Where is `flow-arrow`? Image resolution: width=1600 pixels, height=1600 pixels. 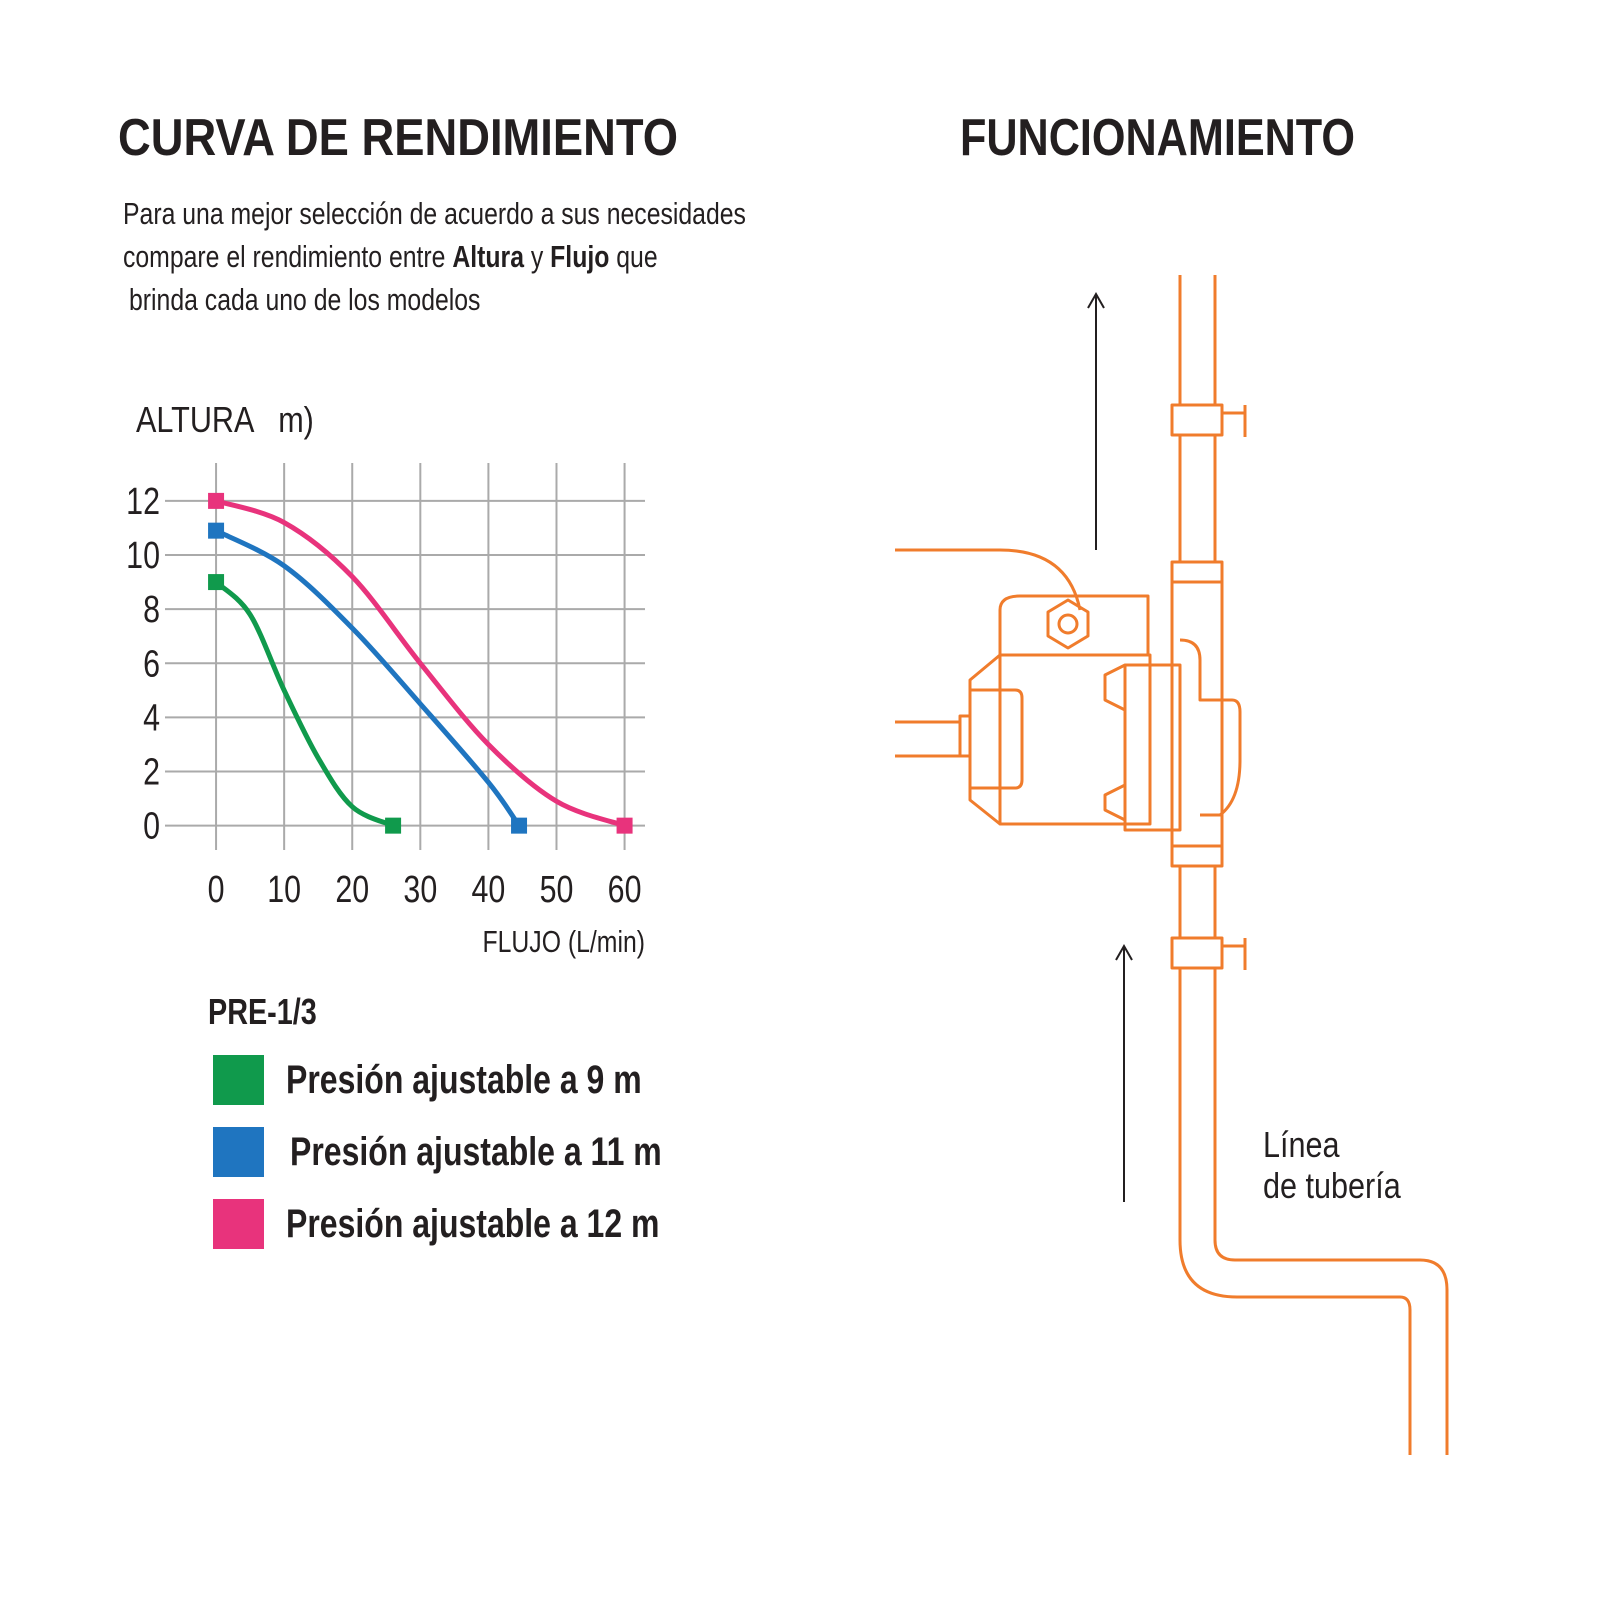
flow-arrow is located at coordinates (1110, 746).